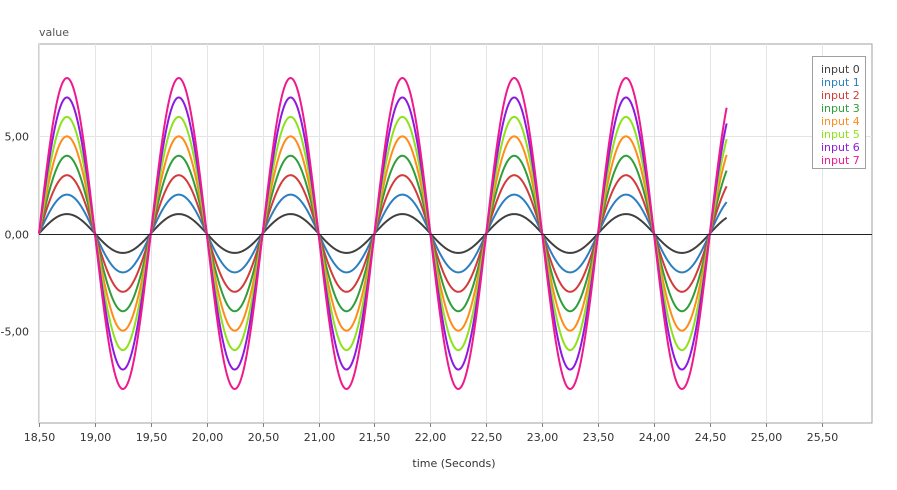 The image size is (897, 490). Describe the element at coordinates (54, 32) in the screenshot. I see `y-axis-title: value` at that location.